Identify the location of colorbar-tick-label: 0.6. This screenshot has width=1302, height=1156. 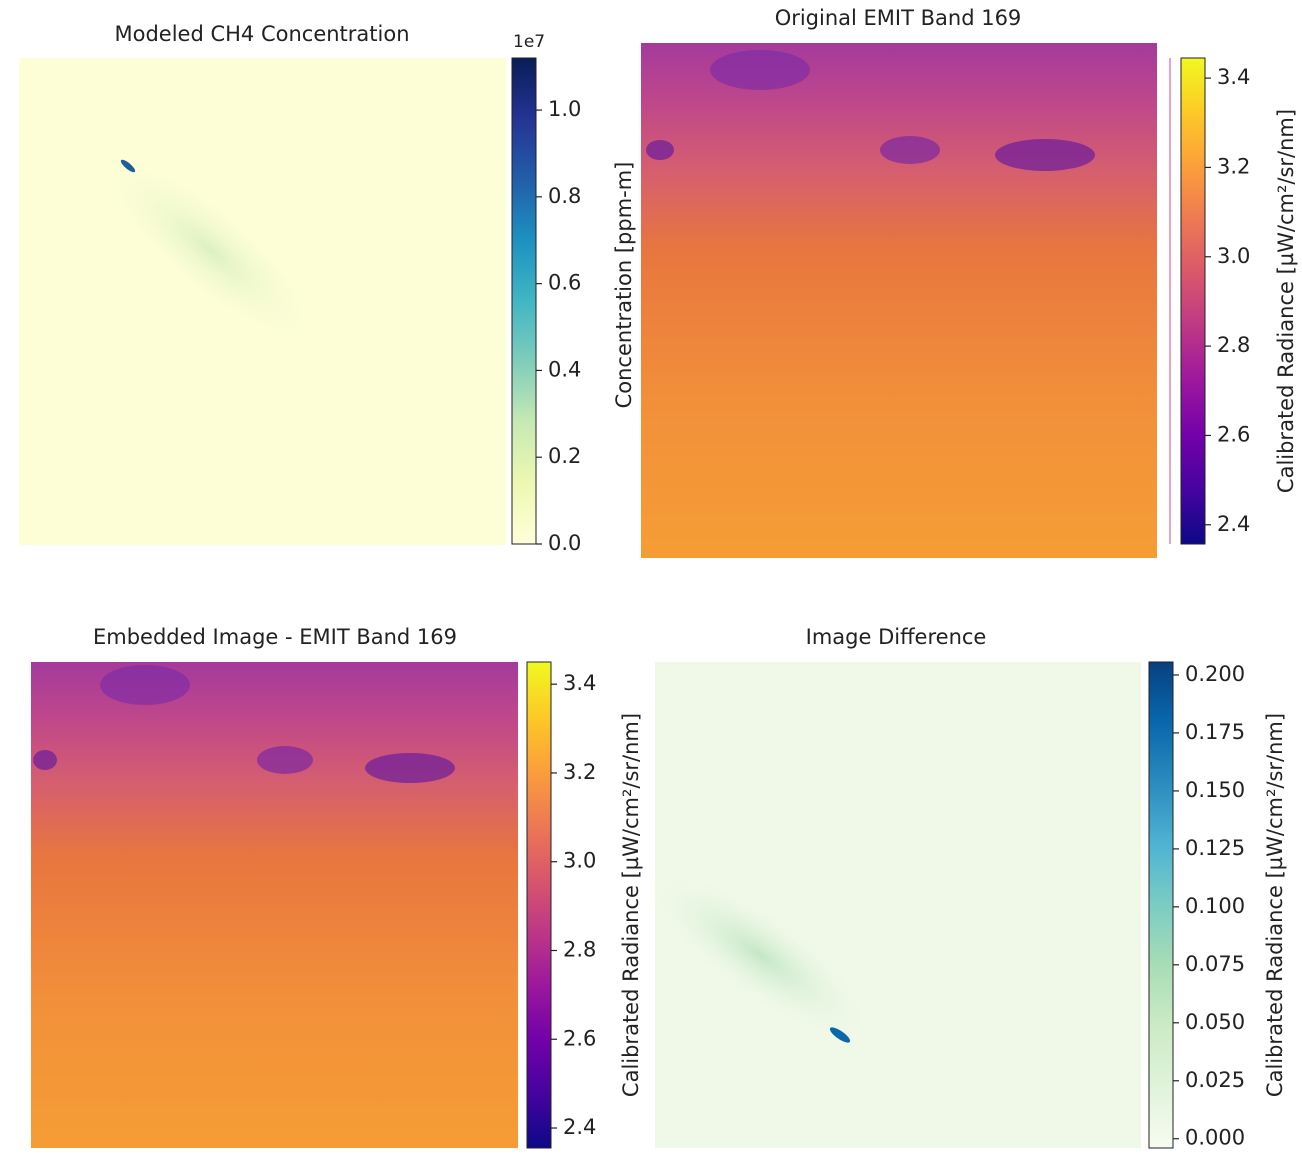
(564, 283).